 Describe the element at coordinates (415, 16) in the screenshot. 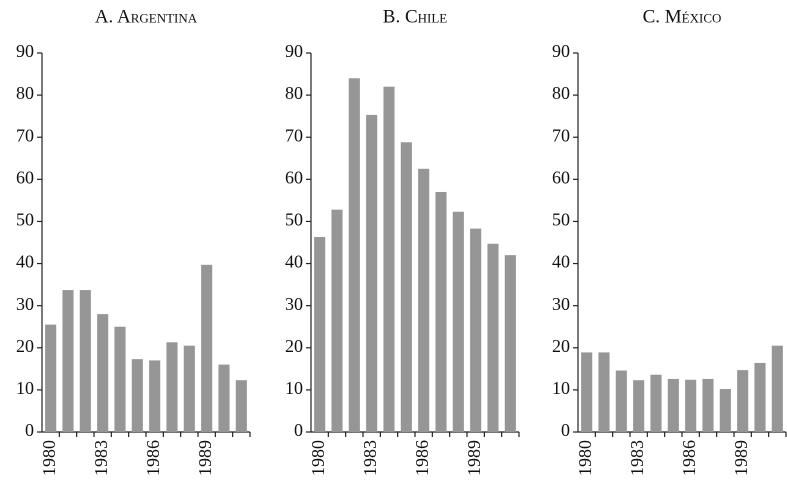

I see `chart-title: B. Chile` at that location.